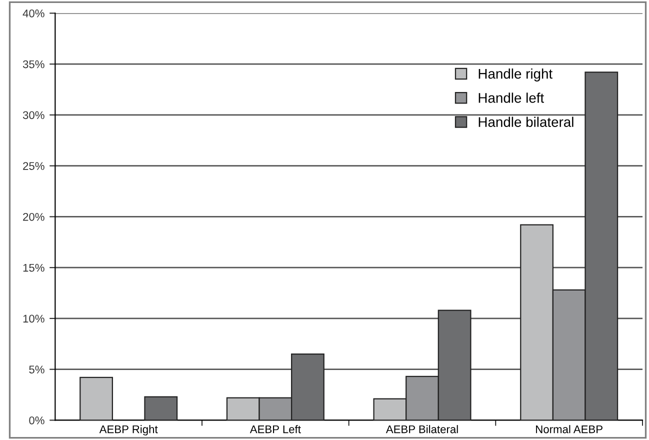  What do you see at coordinates (128, 430) in the screenshot?
I see `x-tick-label: AEBP Right` at bounding box center [128, 430].